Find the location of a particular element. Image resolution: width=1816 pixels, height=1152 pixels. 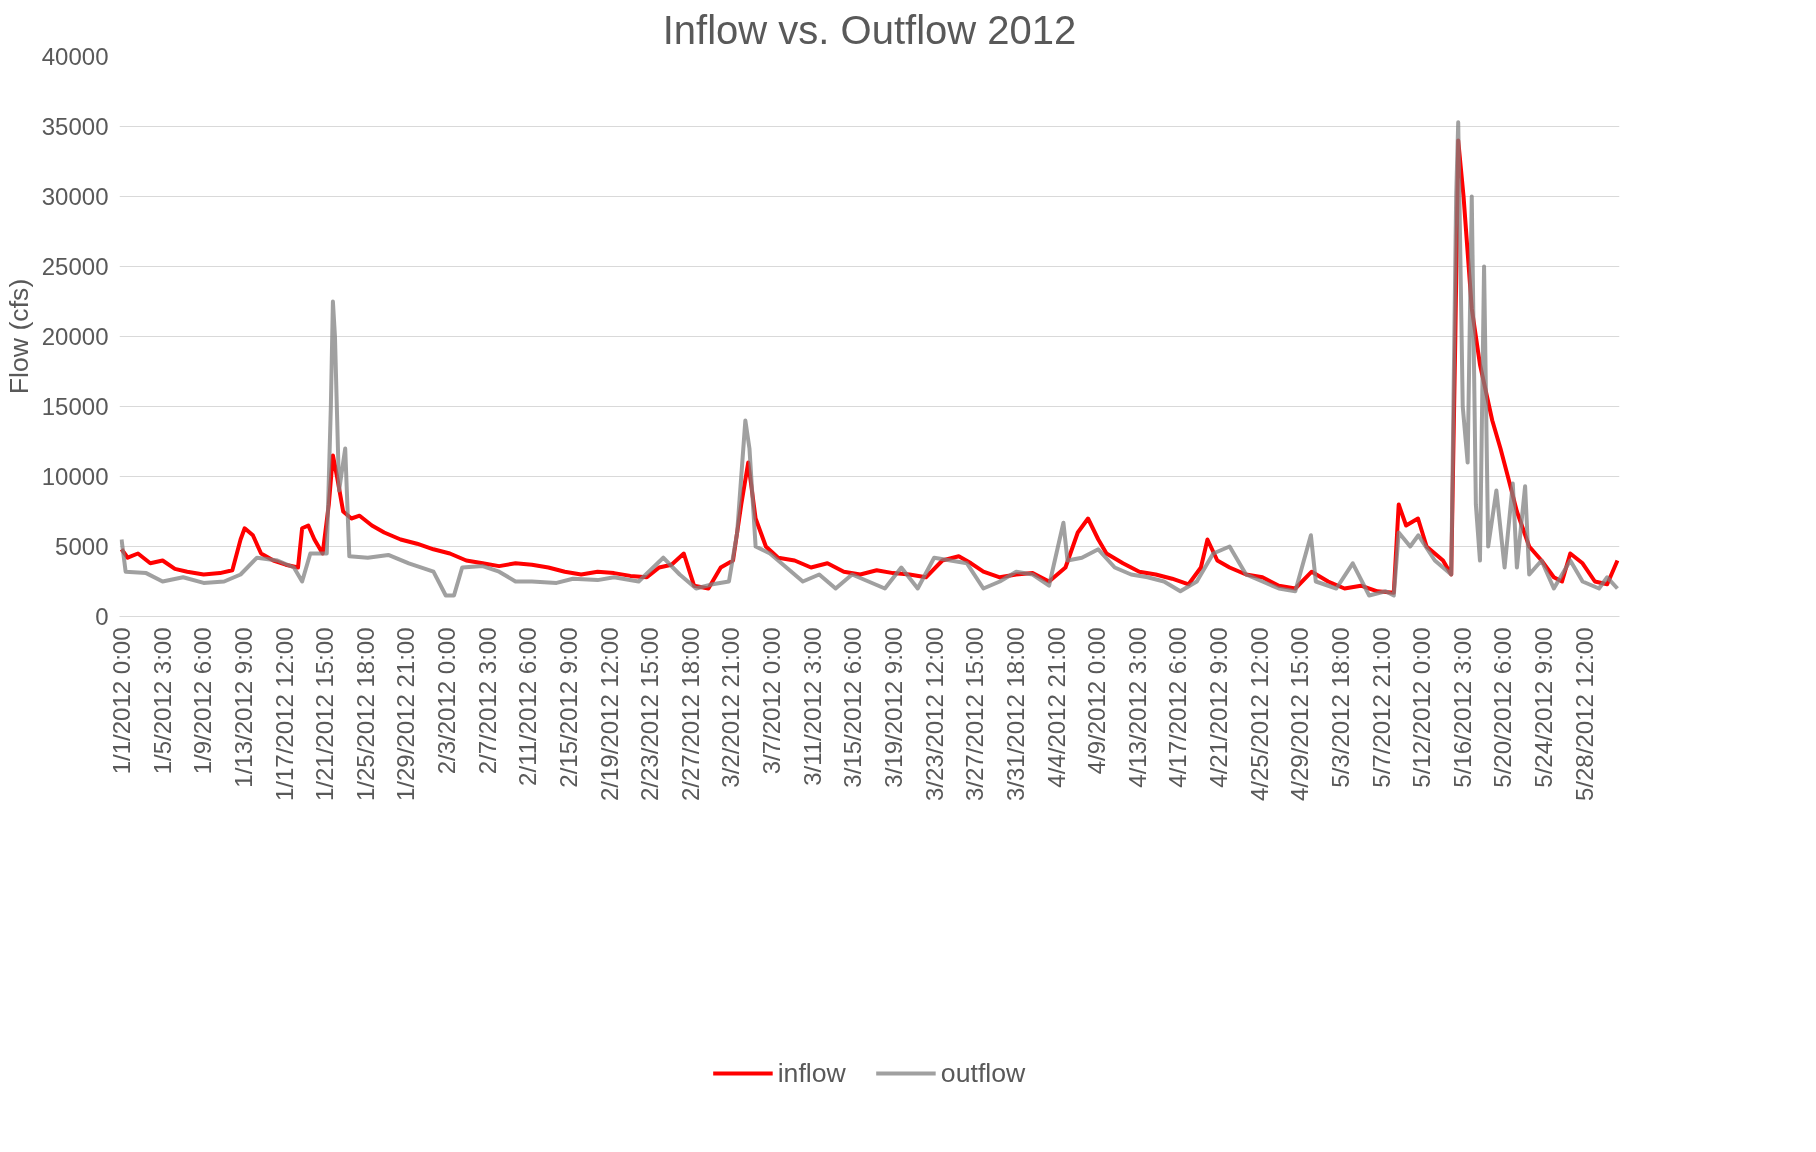

x-tick-label: 1/1/2012 0:00 is located at coordinates (122, 701).